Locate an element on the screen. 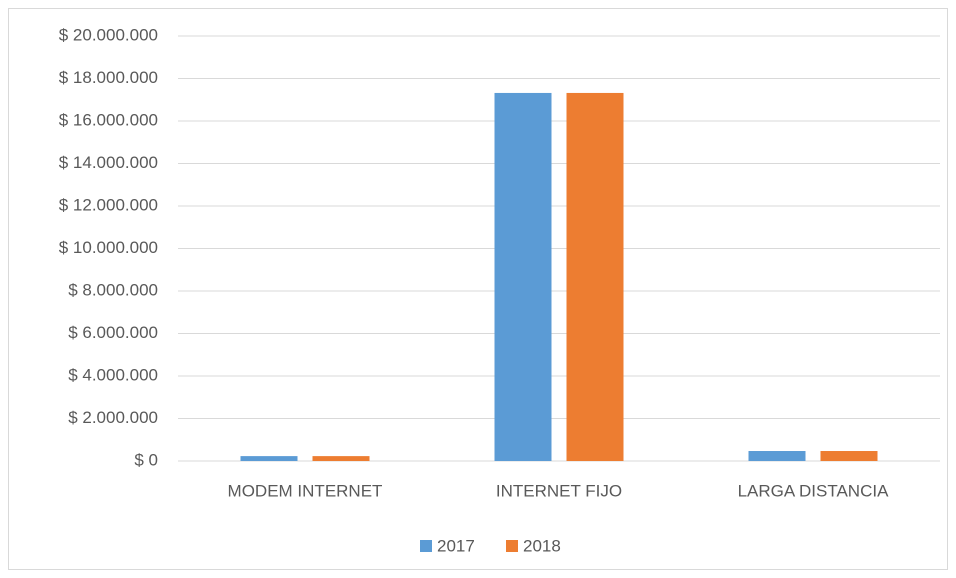 The image size is (956, 578). legend-label: 2018 is located at coordinates (542, 545).